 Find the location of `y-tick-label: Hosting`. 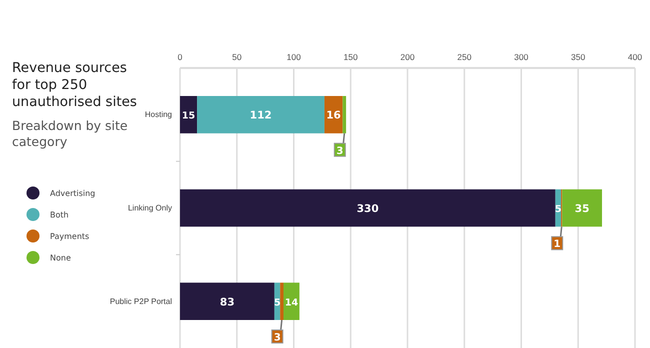

y-tick-label: Hosting is located at coordinates (158, 115).